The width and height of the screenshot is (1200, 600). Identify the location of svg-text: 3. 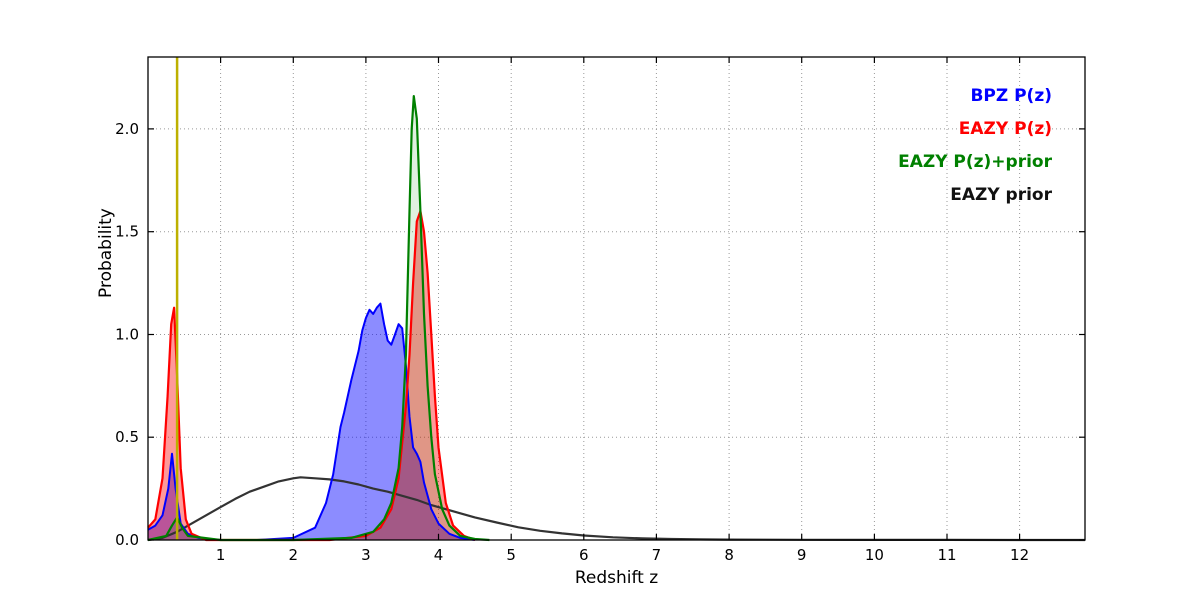
(366, 555).